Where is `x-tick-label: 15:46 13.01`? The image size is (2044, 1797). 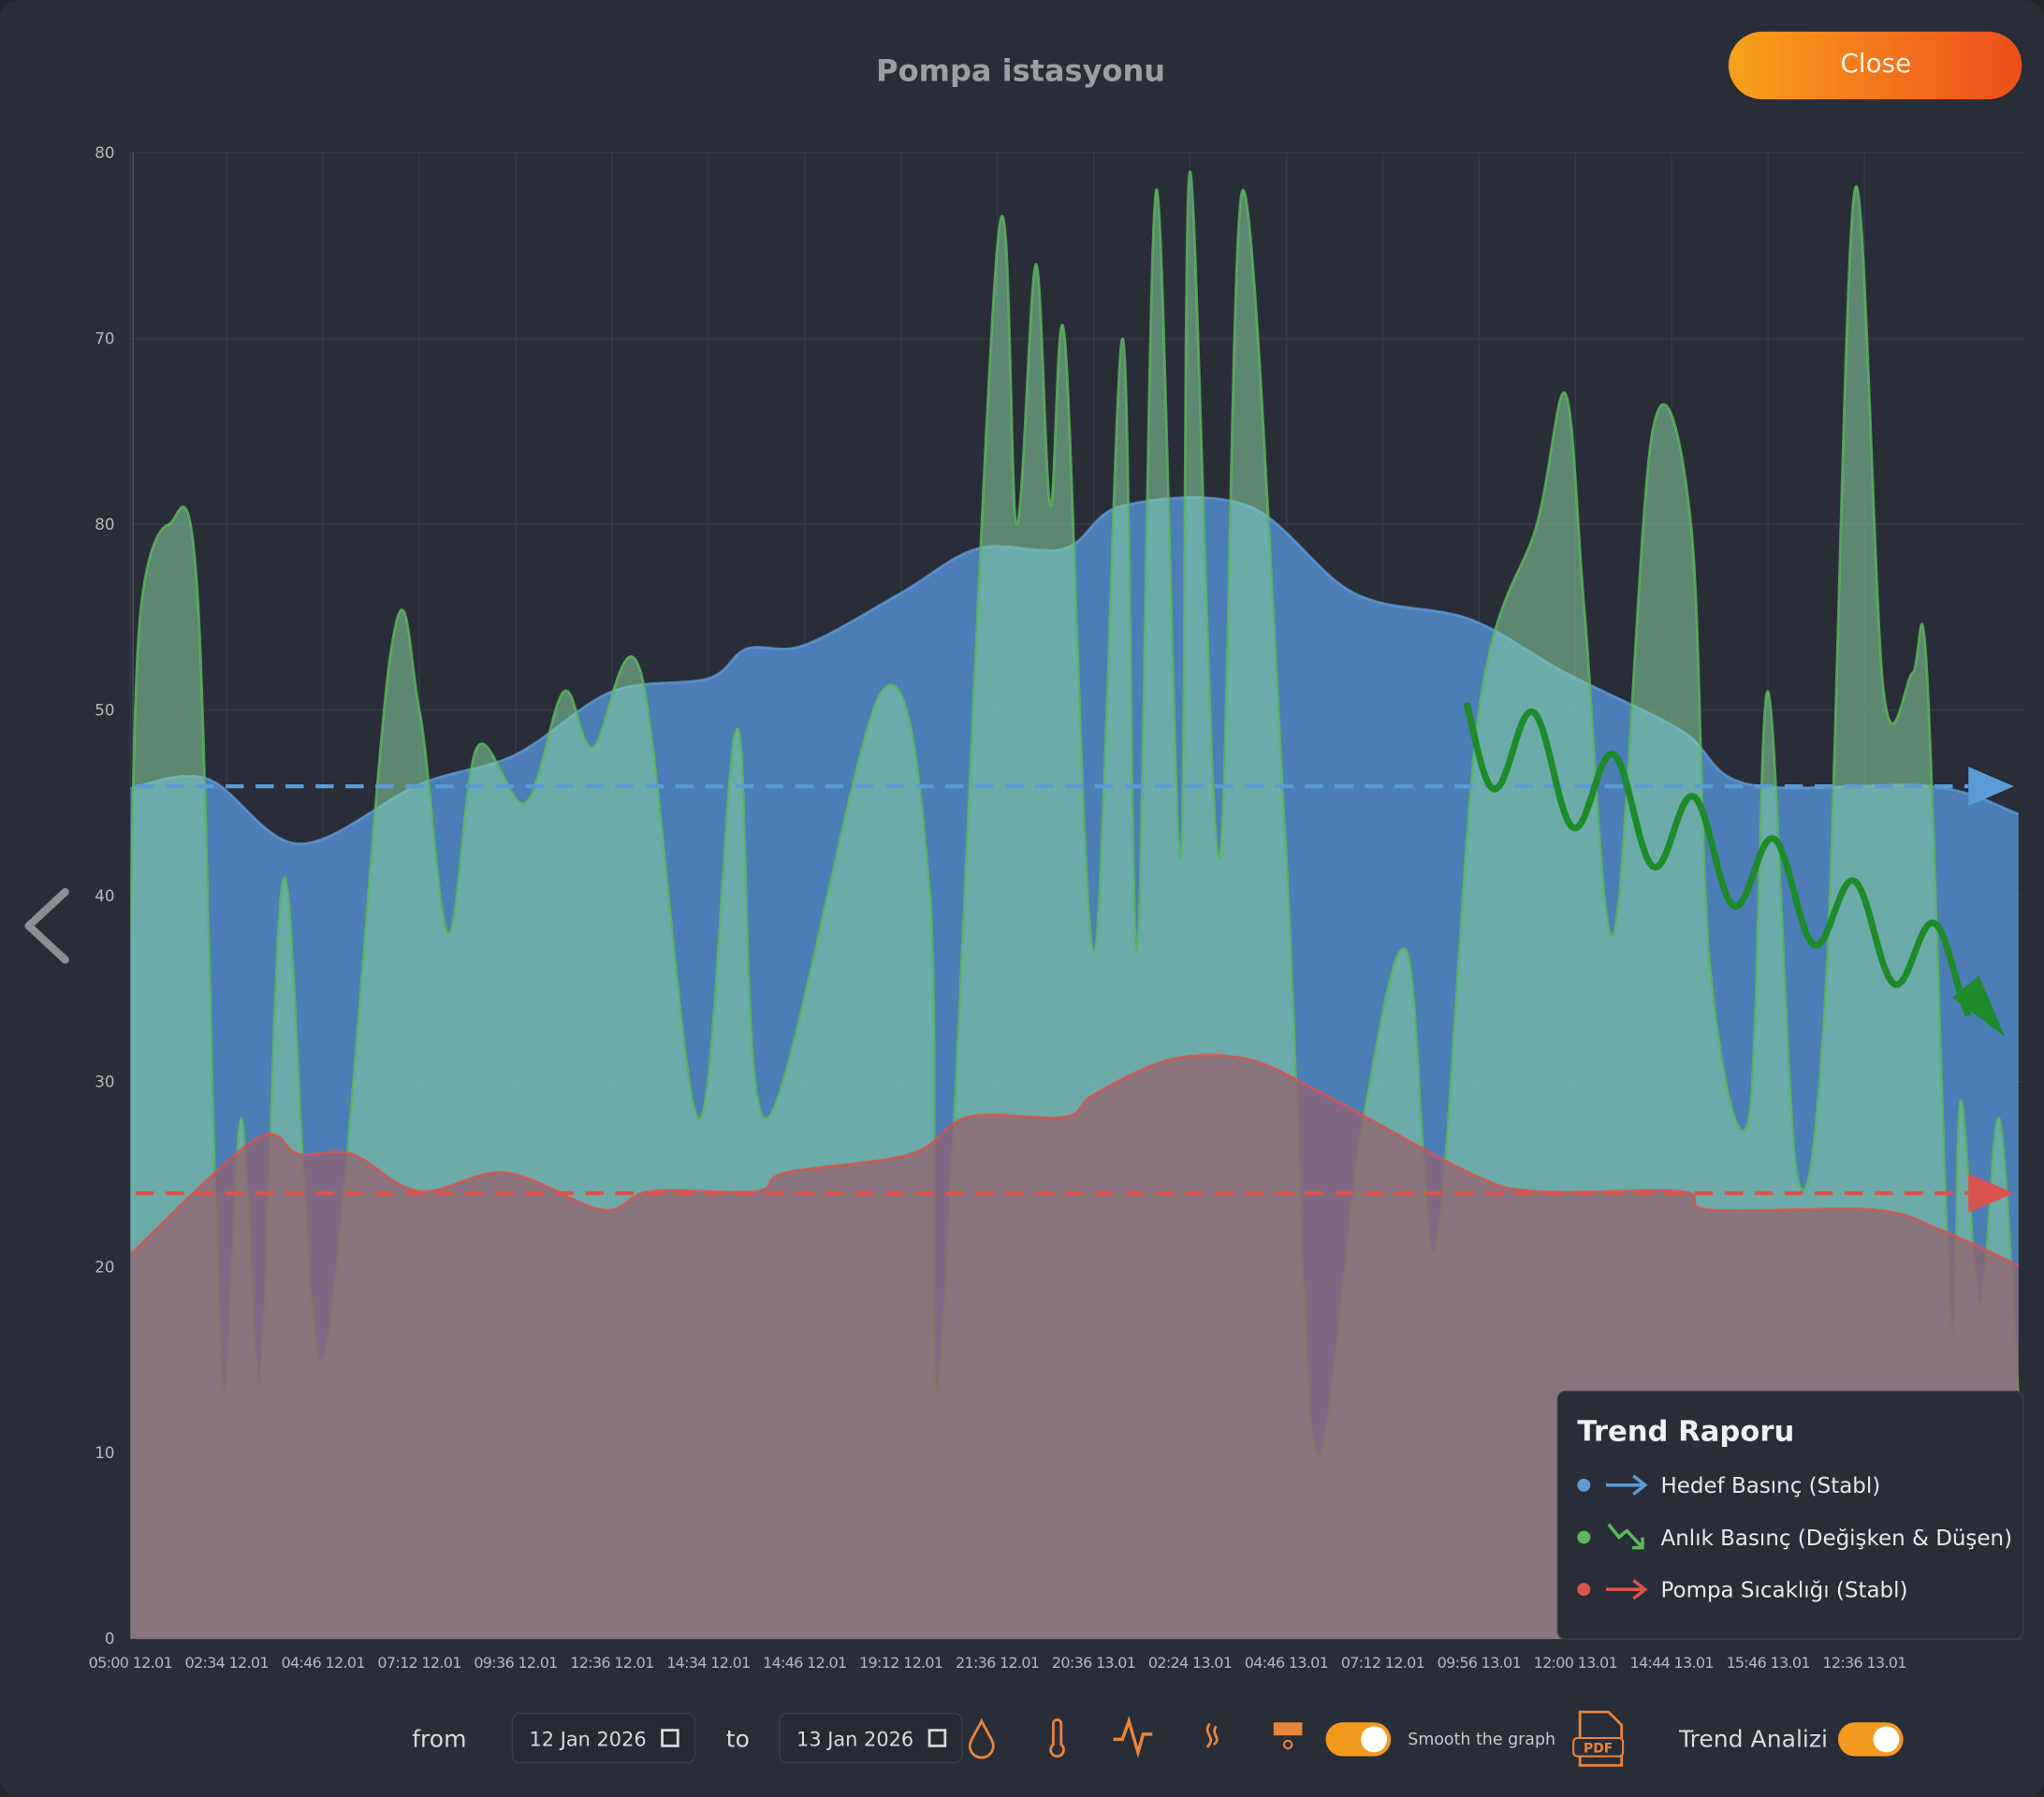 x-tick-label: 15:46 13.01 is located at coordinates (1767, 1663).